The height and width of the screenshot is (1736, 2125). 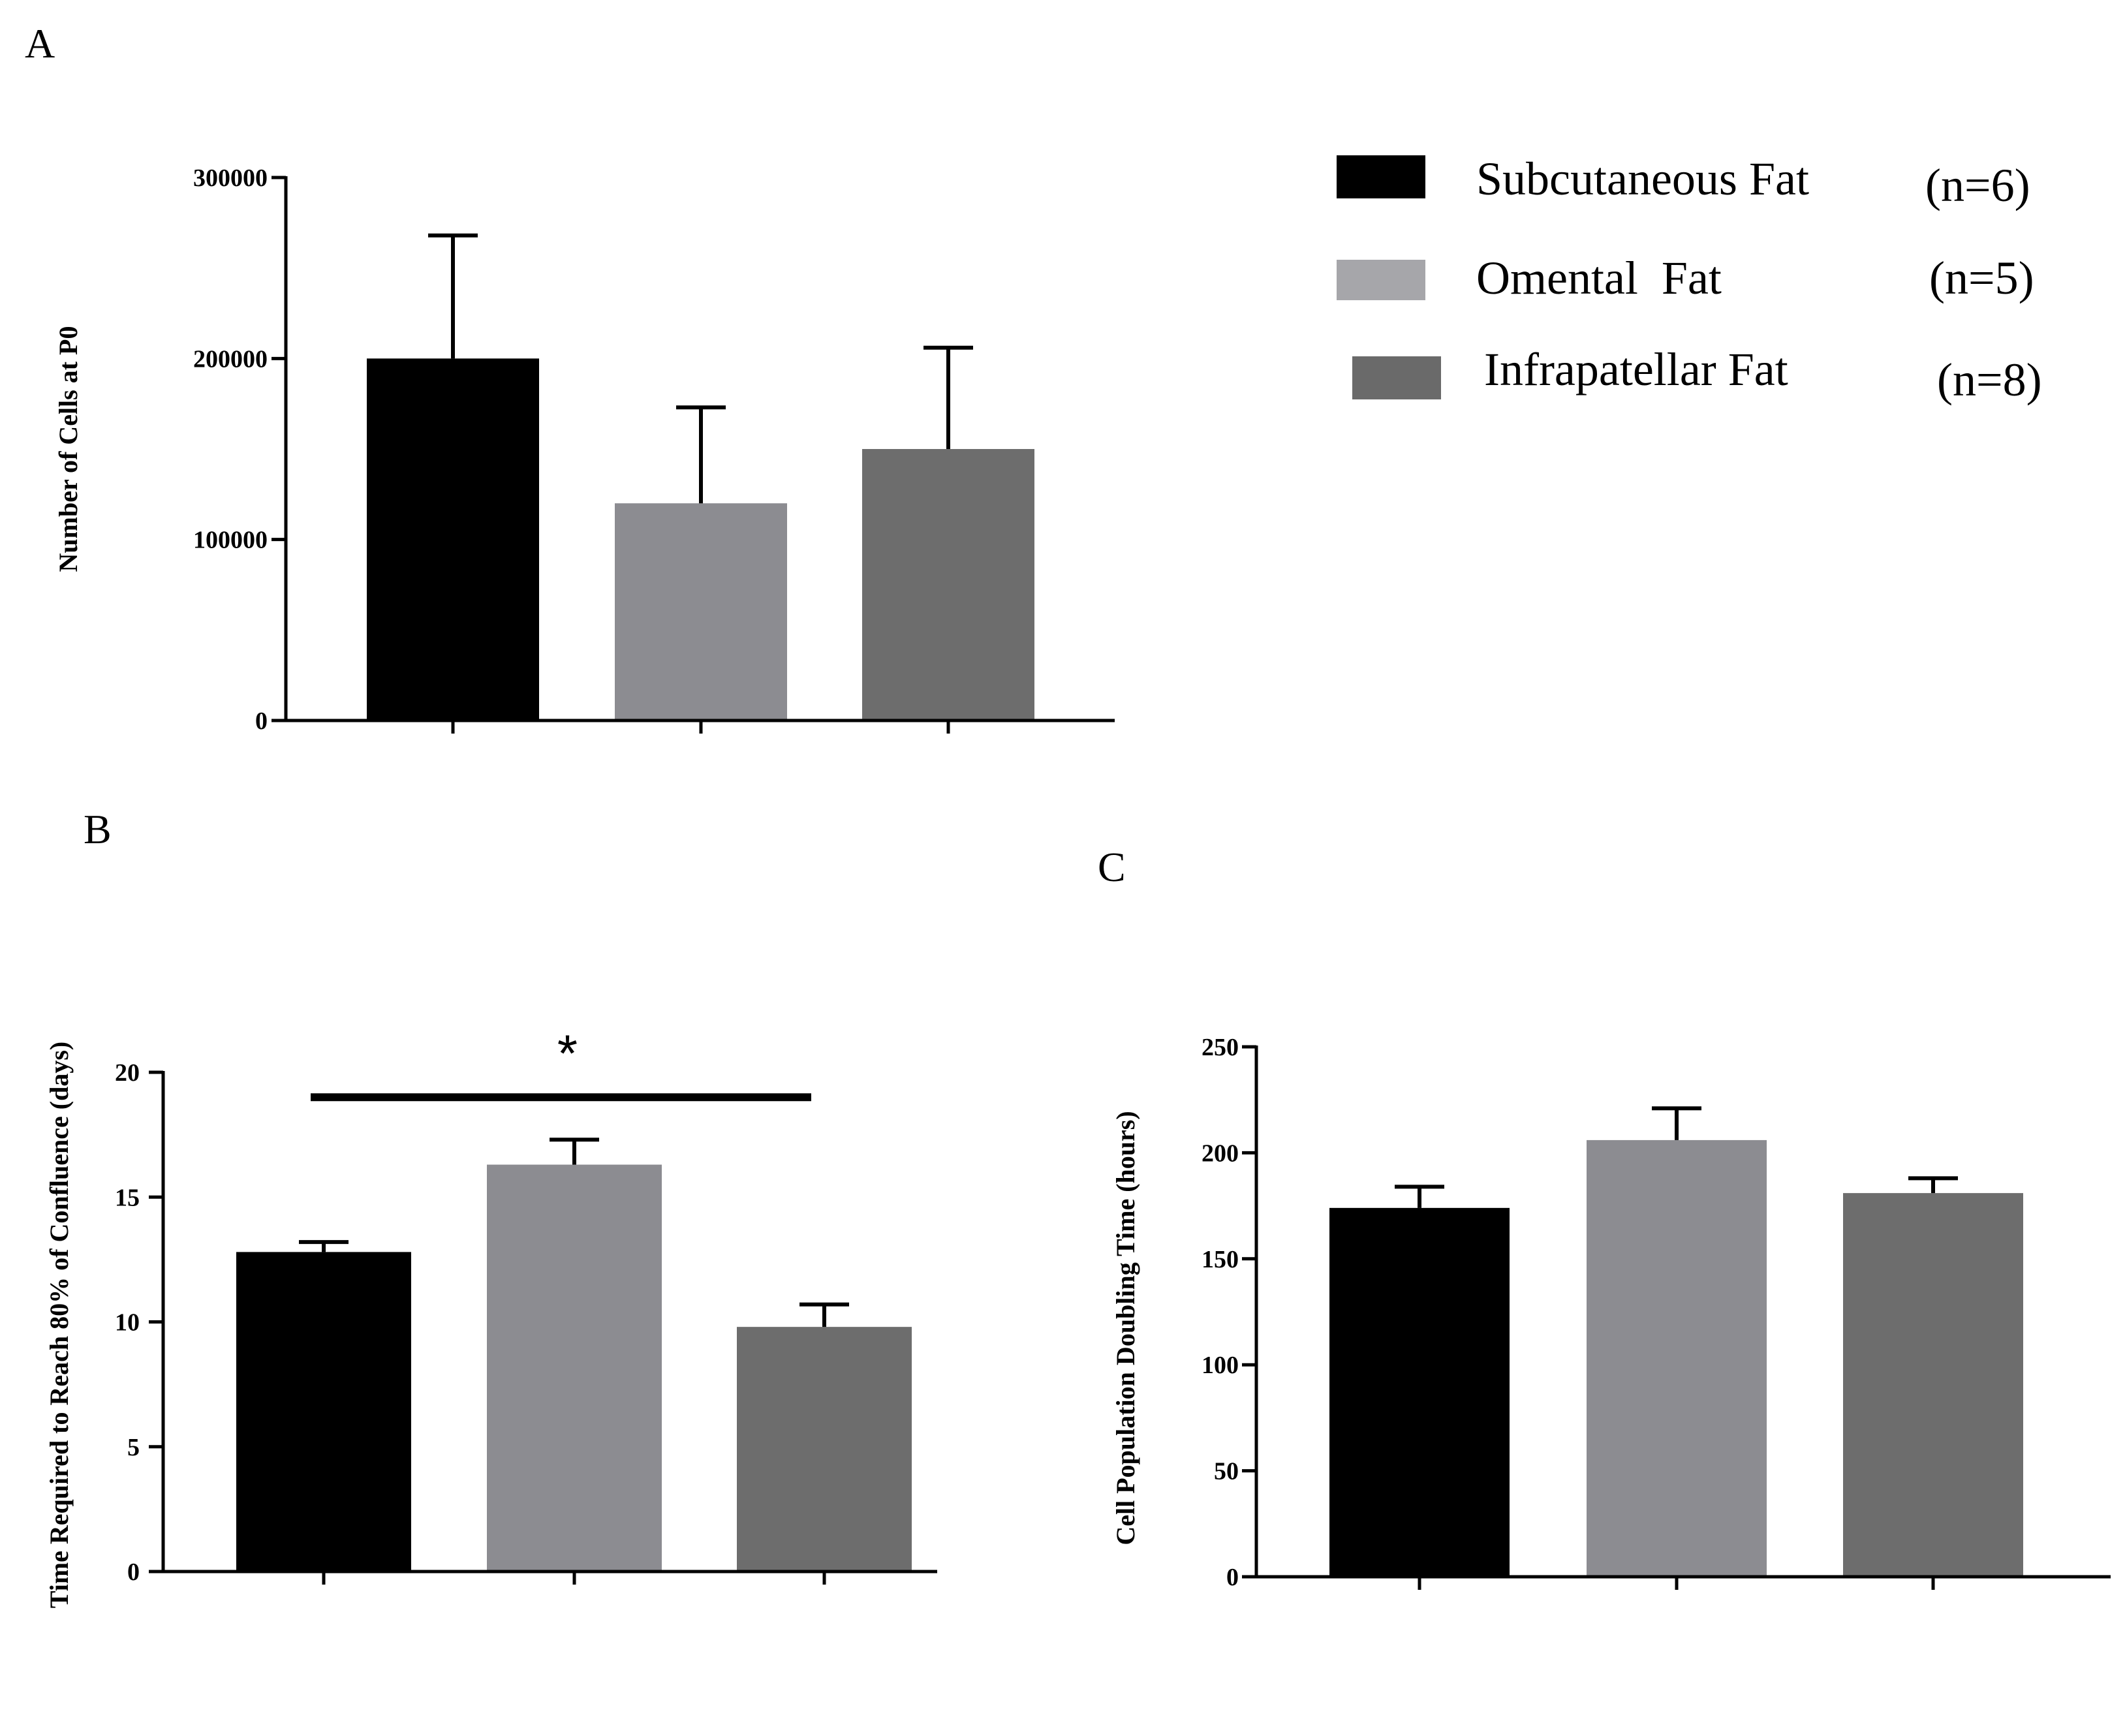 I want to click on y-tick-label: 100, so click(x=1220, y=1365).